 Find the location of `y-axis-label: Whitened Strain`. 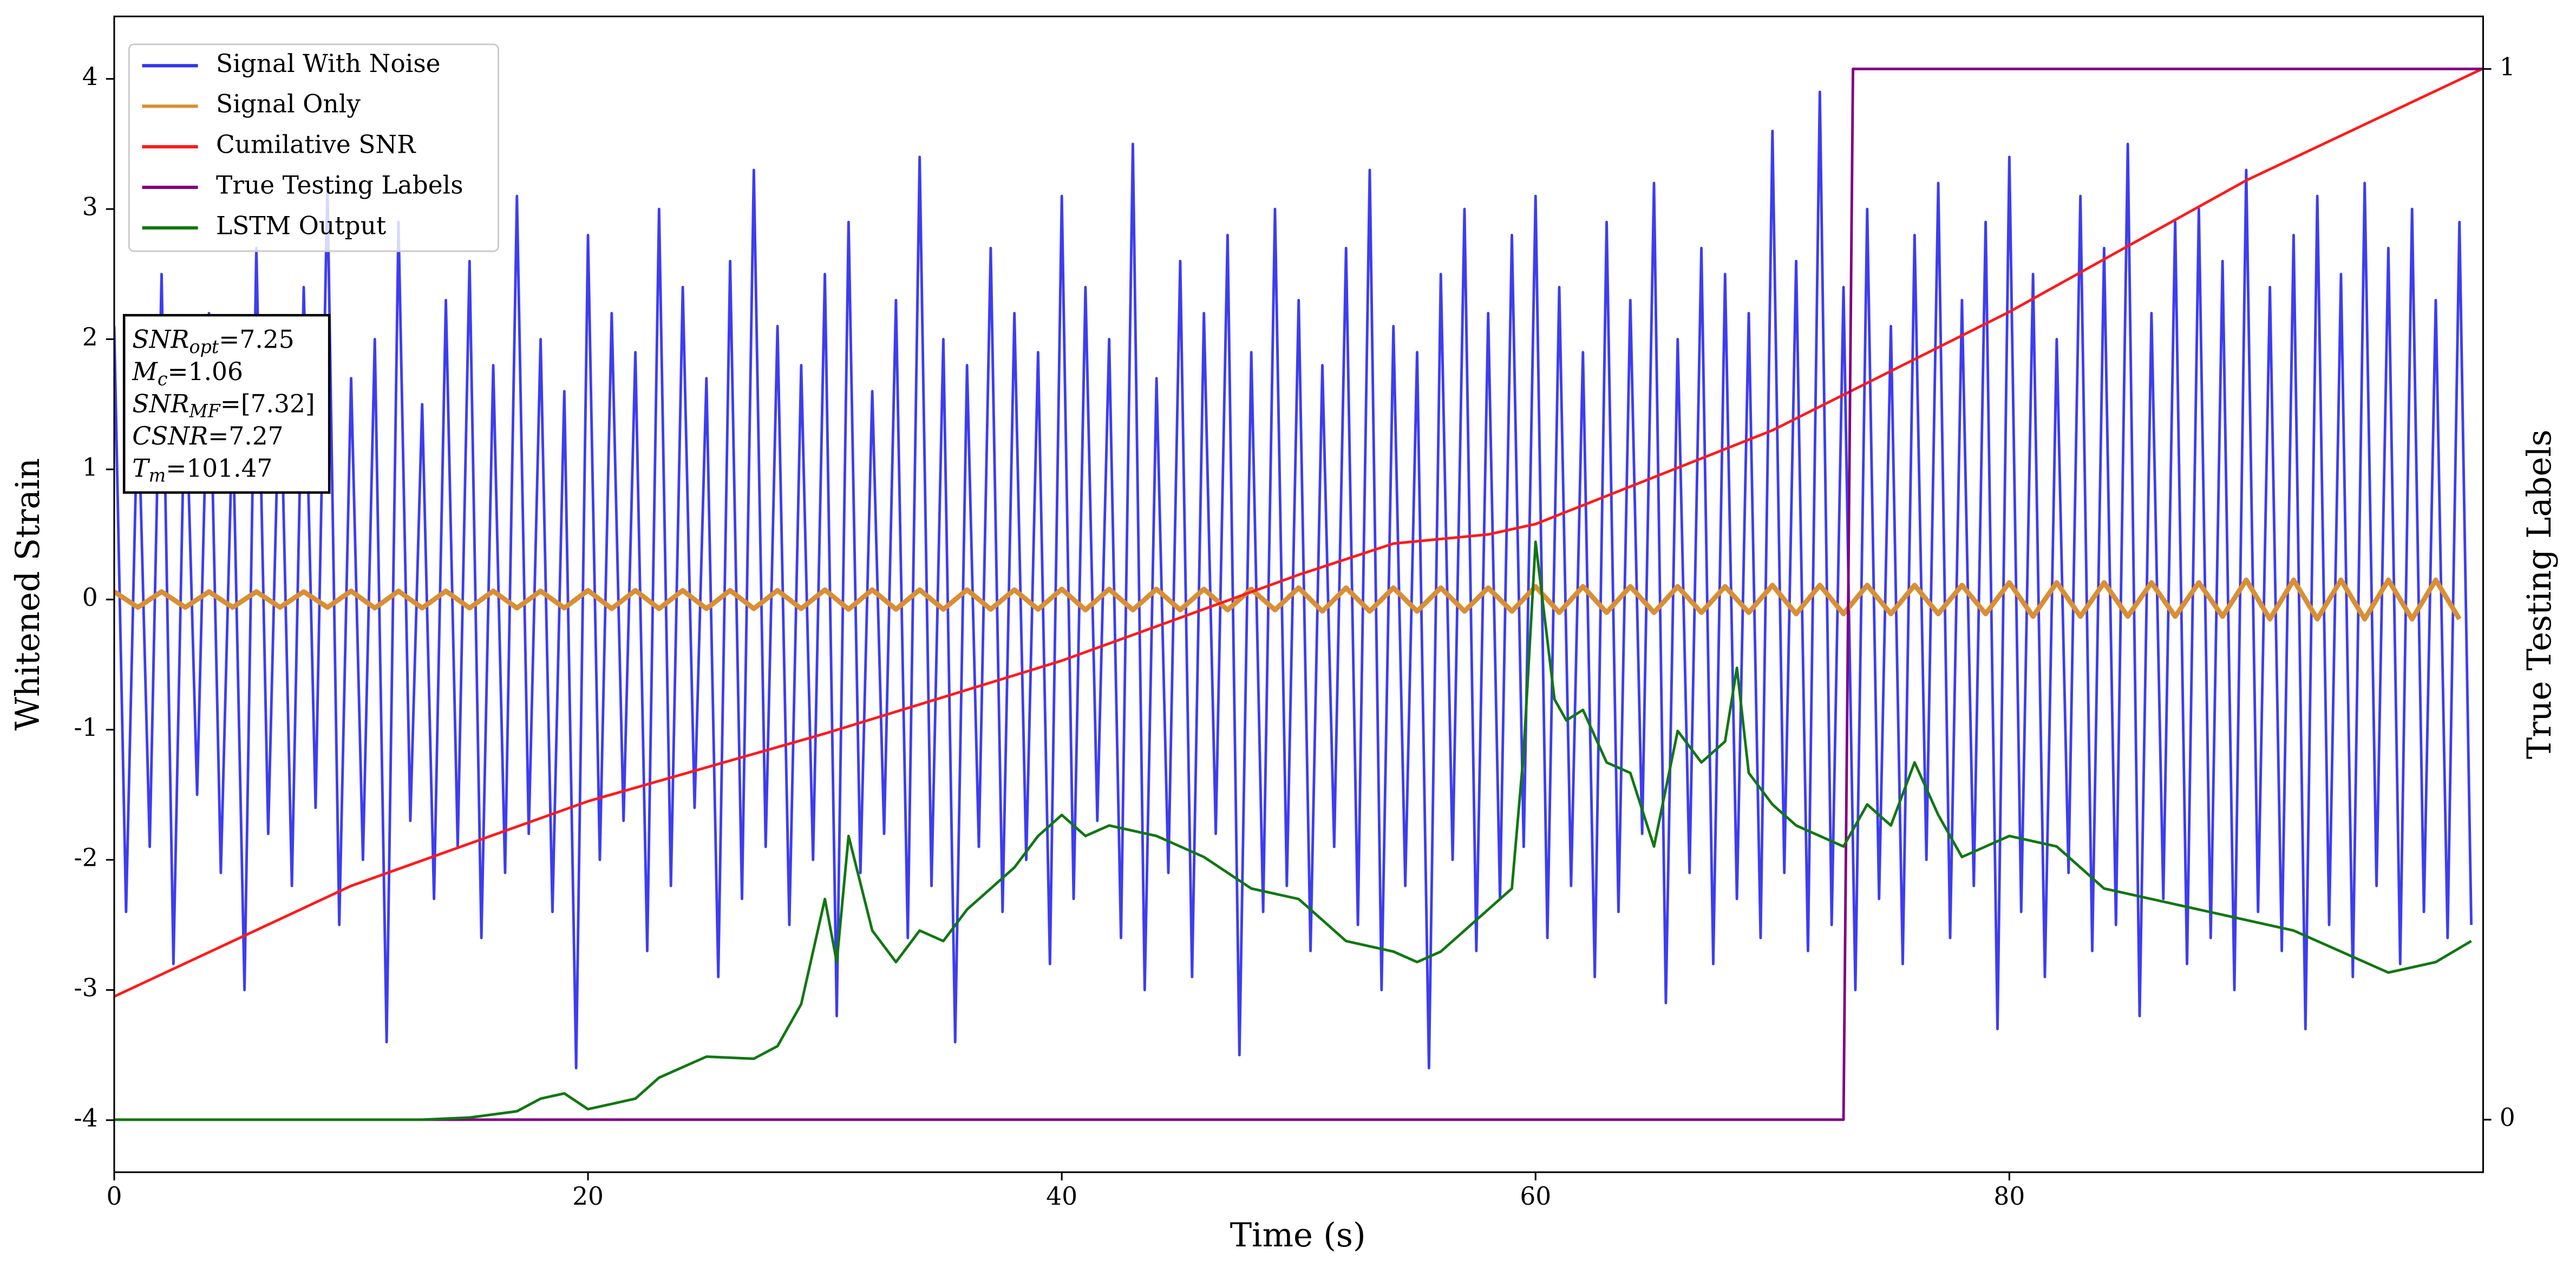

y-axis-label: Whitened Strain is located at coordinates (28, 594).